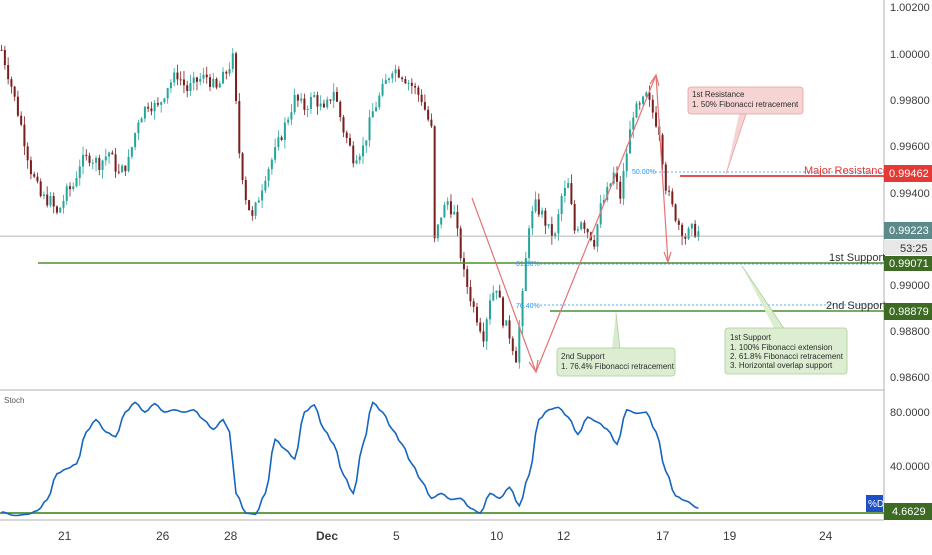  What do you see at coordinates (596, 223) in the screenshot?
I see `fib-arrow-up` at bounding box center [596, 223].